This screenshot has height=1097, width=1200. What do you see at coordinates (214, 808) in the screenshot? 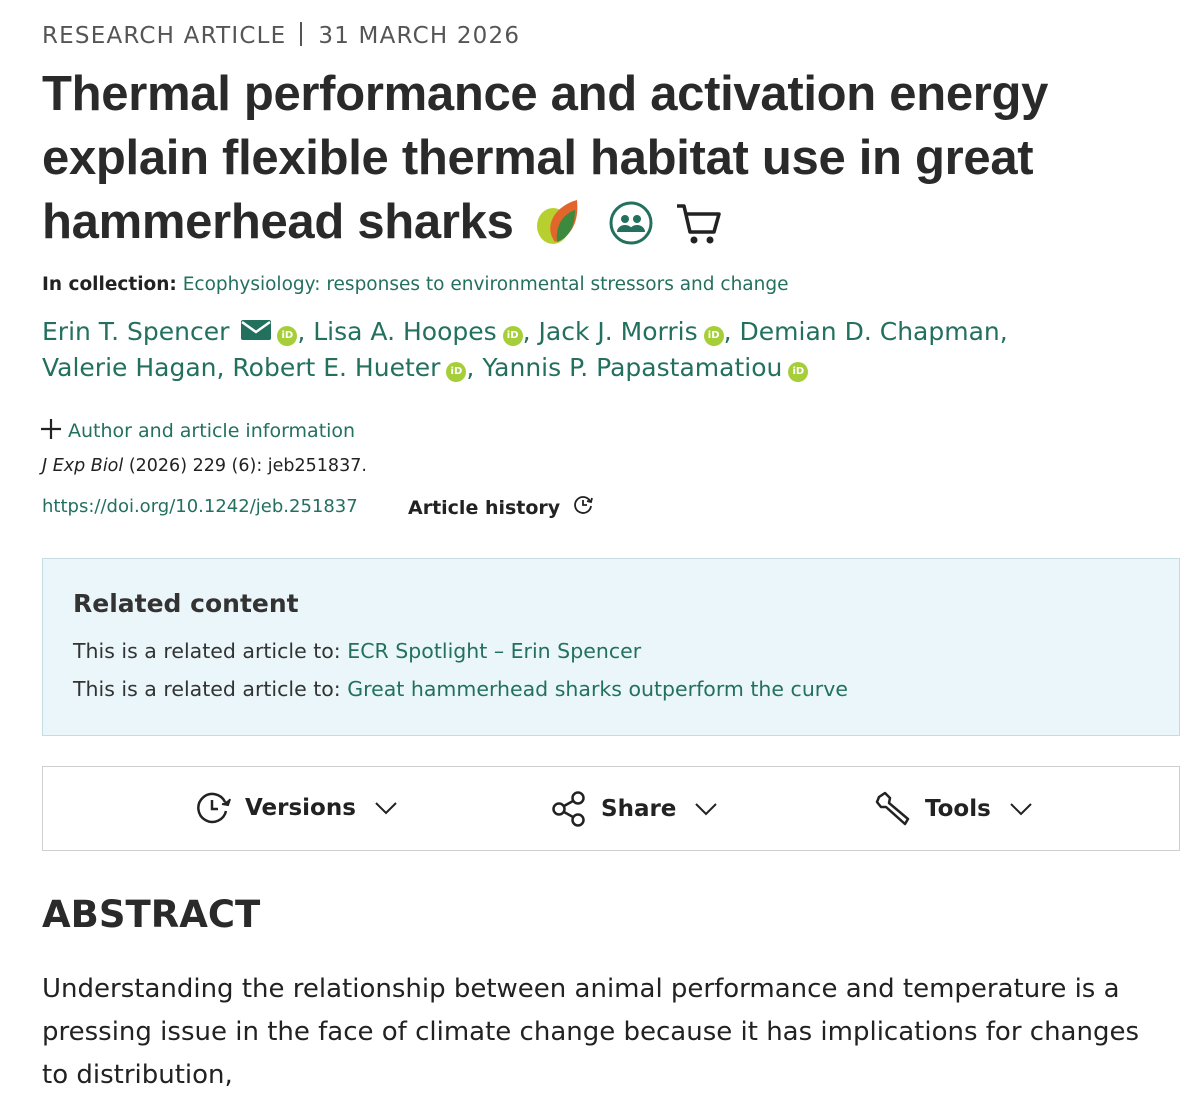
I see `versions-icon` at bounding box center [214, 808].